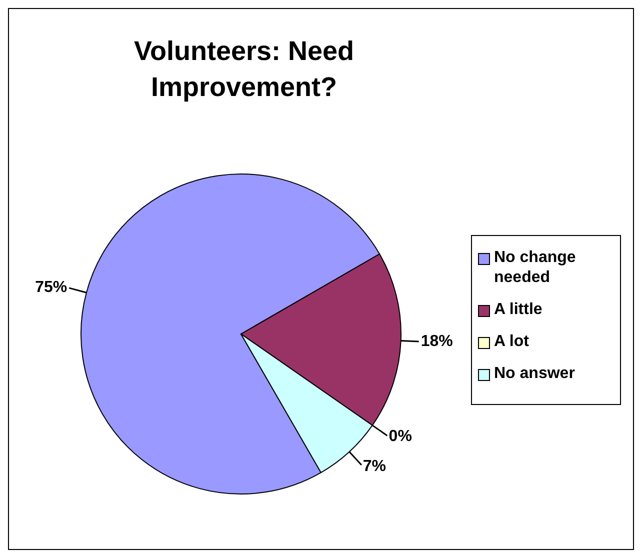 The width and height of the screenshot is (642, 558). What do you see at coordinates (436, 341) in the screenshot?
I see `data-label: 18%` at bounding box center [436, 341].